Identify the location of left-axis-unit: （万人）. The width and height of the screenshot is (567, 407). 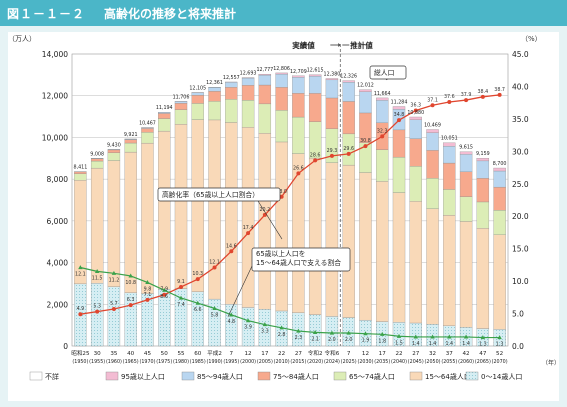
(22, 39).